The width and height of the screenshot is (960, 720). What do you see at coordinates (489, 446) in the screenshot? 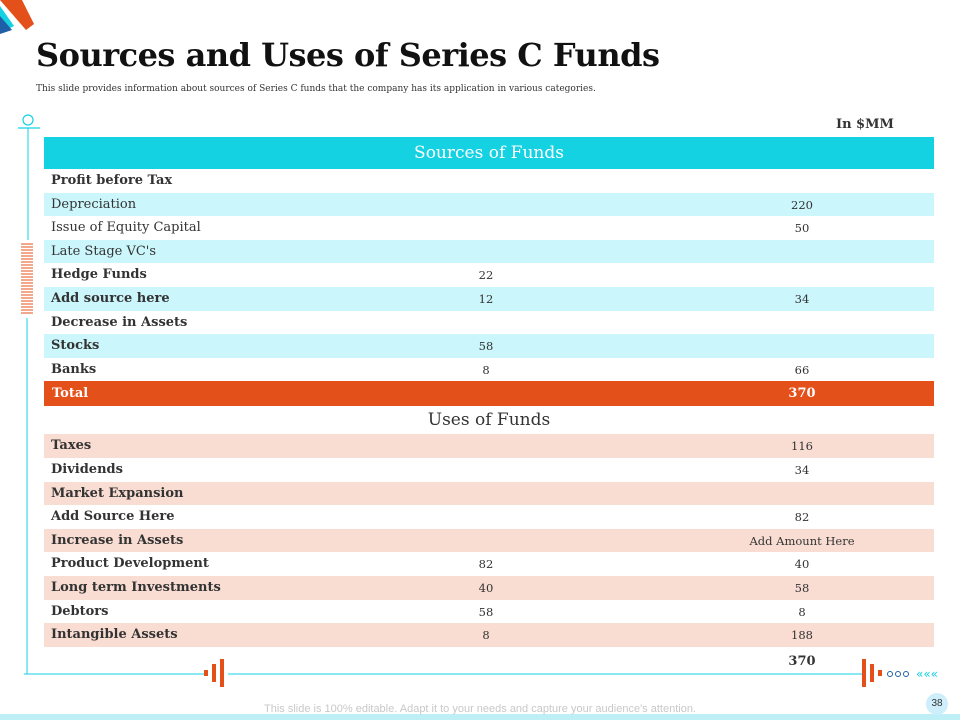
I see `table-row: Taxes 116` at bounding box center [489, 446].